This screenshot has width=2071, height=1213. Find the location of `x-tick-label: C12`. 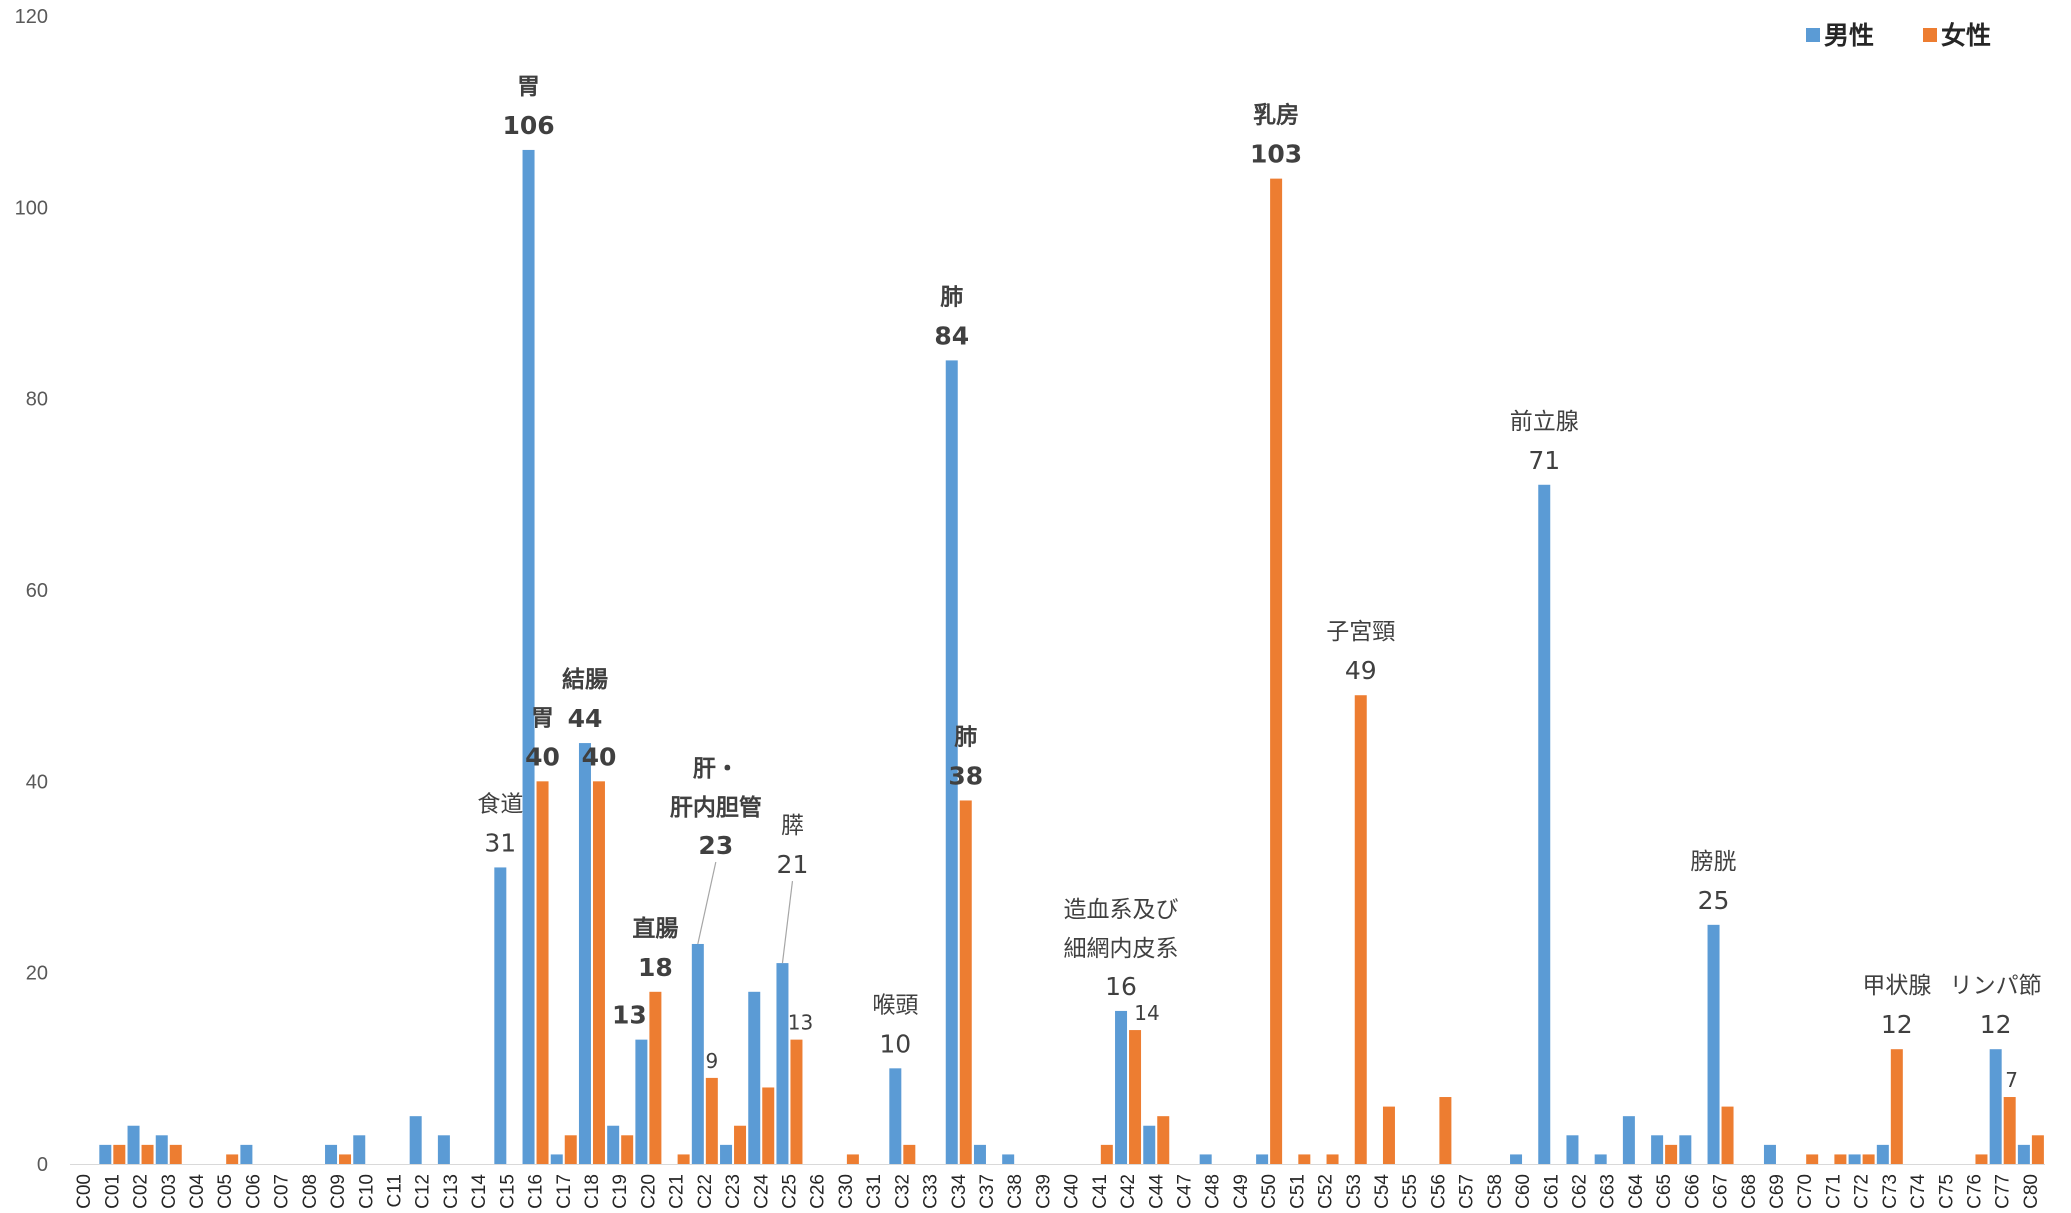

x-tick-label: C12 is located at coordinates (423, 1191).